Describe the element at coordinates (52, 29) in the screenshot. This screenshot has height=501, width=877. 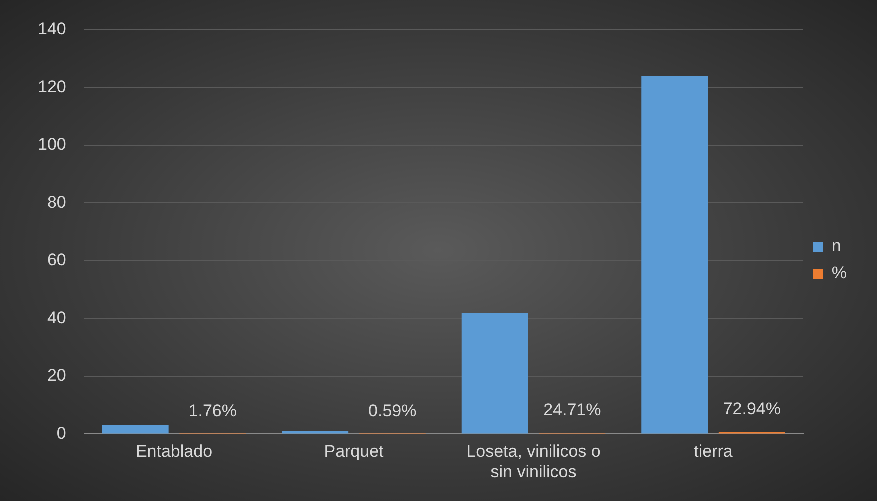
I see `y-tick-label: 140` at that location.